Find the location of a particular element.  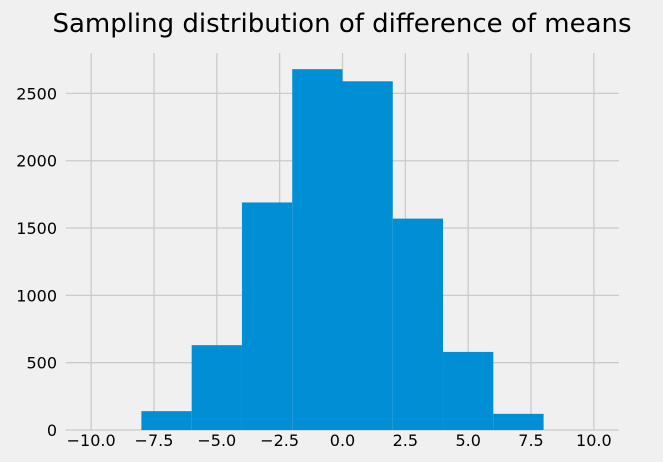

x-tick-label: −2.5 is located at coordinates (279, 440).